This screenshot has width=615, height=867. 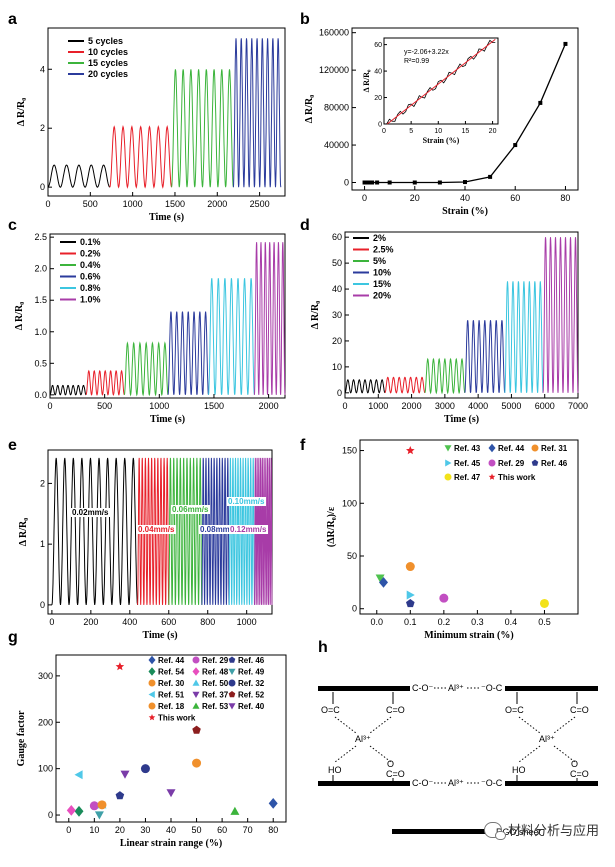 I want to click on x-tick-label: 0.1, so click(x=410, y=622).